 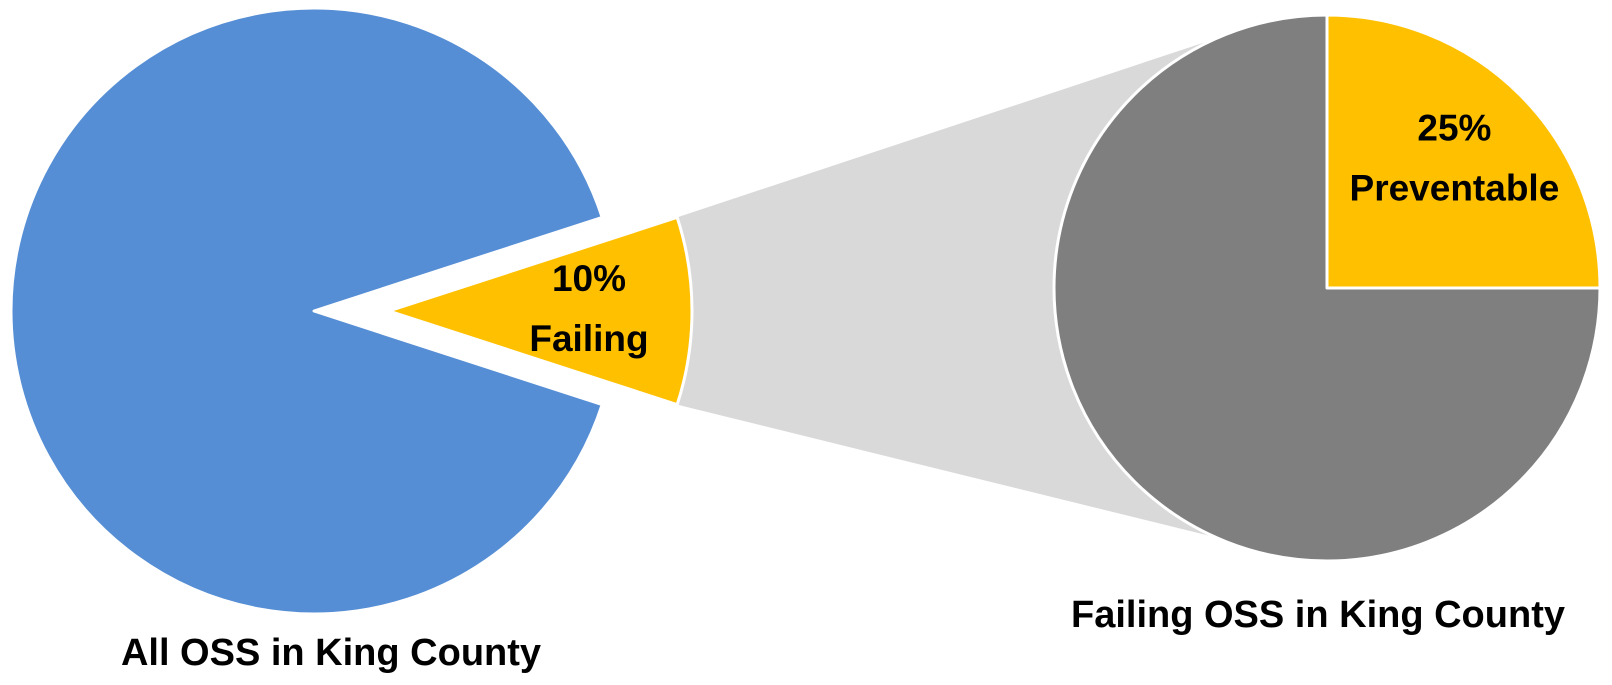 I want to click on chart-title: Failing OSS in King County, so click(x=1318, y=615).